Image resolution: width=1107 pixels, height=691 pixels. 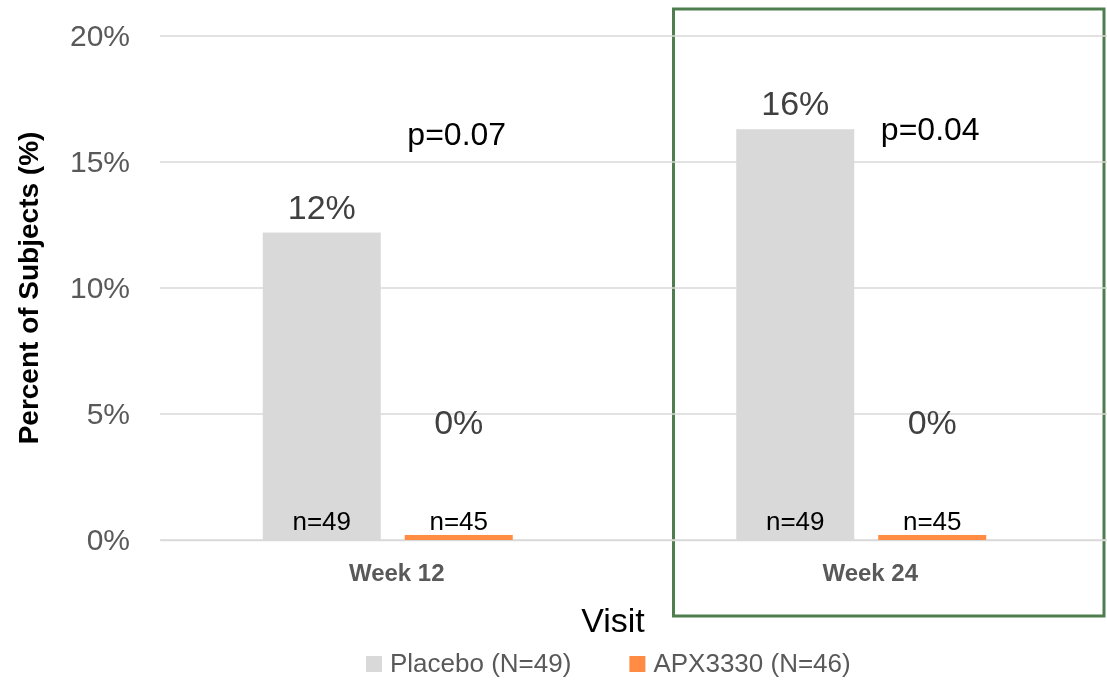 I want to click on y-axis-title: Percent of Subjects (%), so click(x=28, y=288).